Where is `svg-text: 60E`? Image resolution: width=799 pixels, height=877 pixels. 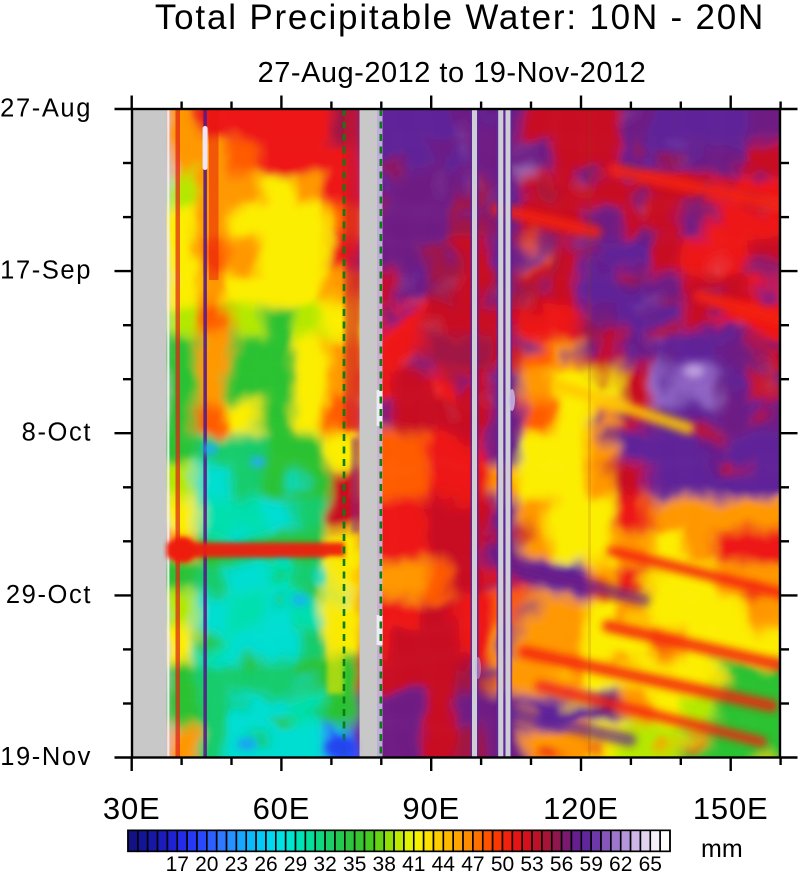
svg-text: 60E is located at coordinates (282, 808).